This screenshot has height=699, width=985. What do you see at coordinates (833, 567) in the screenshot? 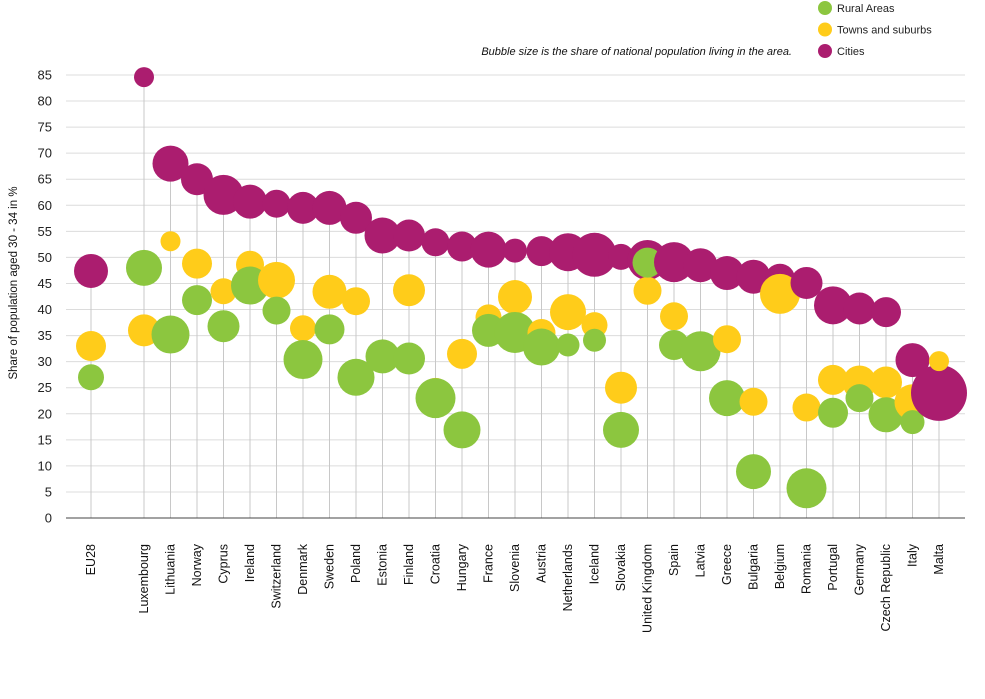
I see `x-category-label: Portugal` at bounding box center [833, 567].